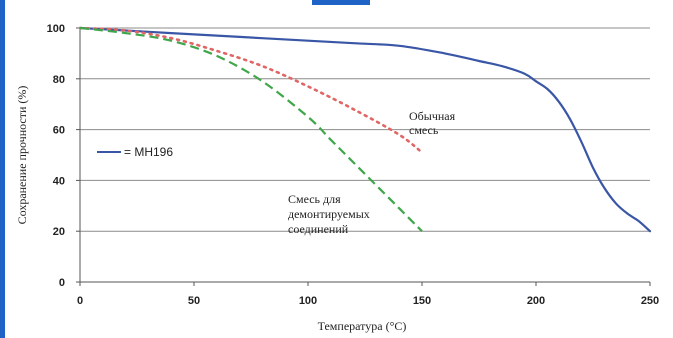 This screenshot has width=673, height=338. I want to click on annotation-detachable-mix-line-2: демонтируемых, so click(329, 214).